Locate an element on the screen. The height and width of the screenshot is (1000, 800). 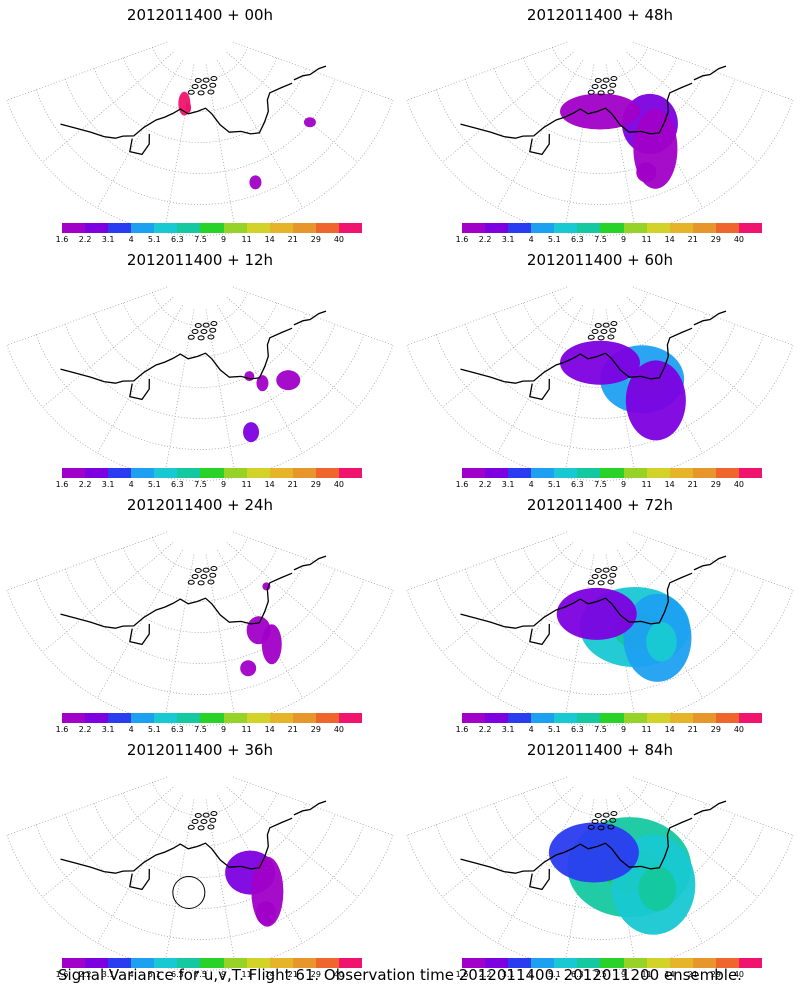
colorbar-label: 4 is located at coordinates (131, 239).